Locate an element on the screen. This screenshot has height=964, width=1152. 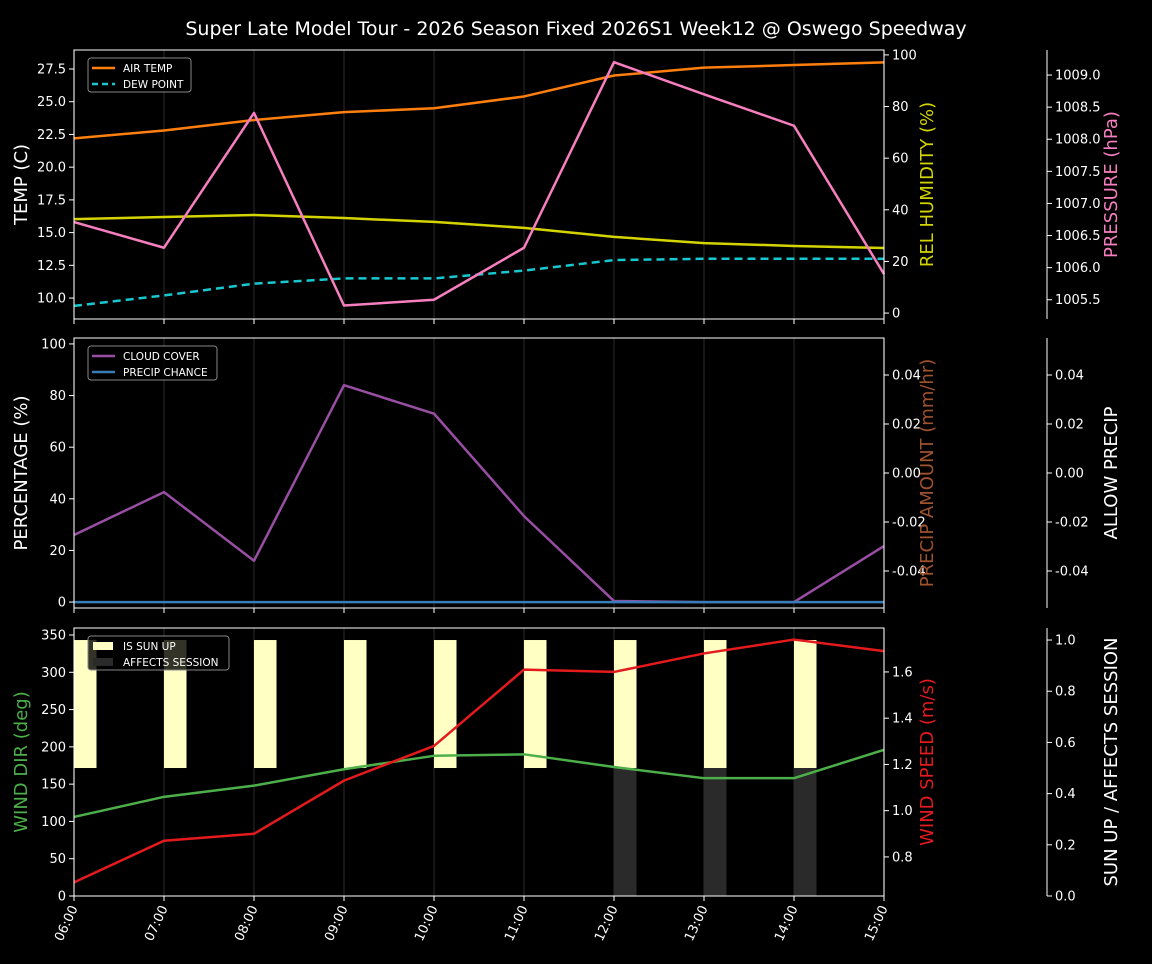
y-tick-label-sun: 0.6 is located at coordinates (1065, 743).